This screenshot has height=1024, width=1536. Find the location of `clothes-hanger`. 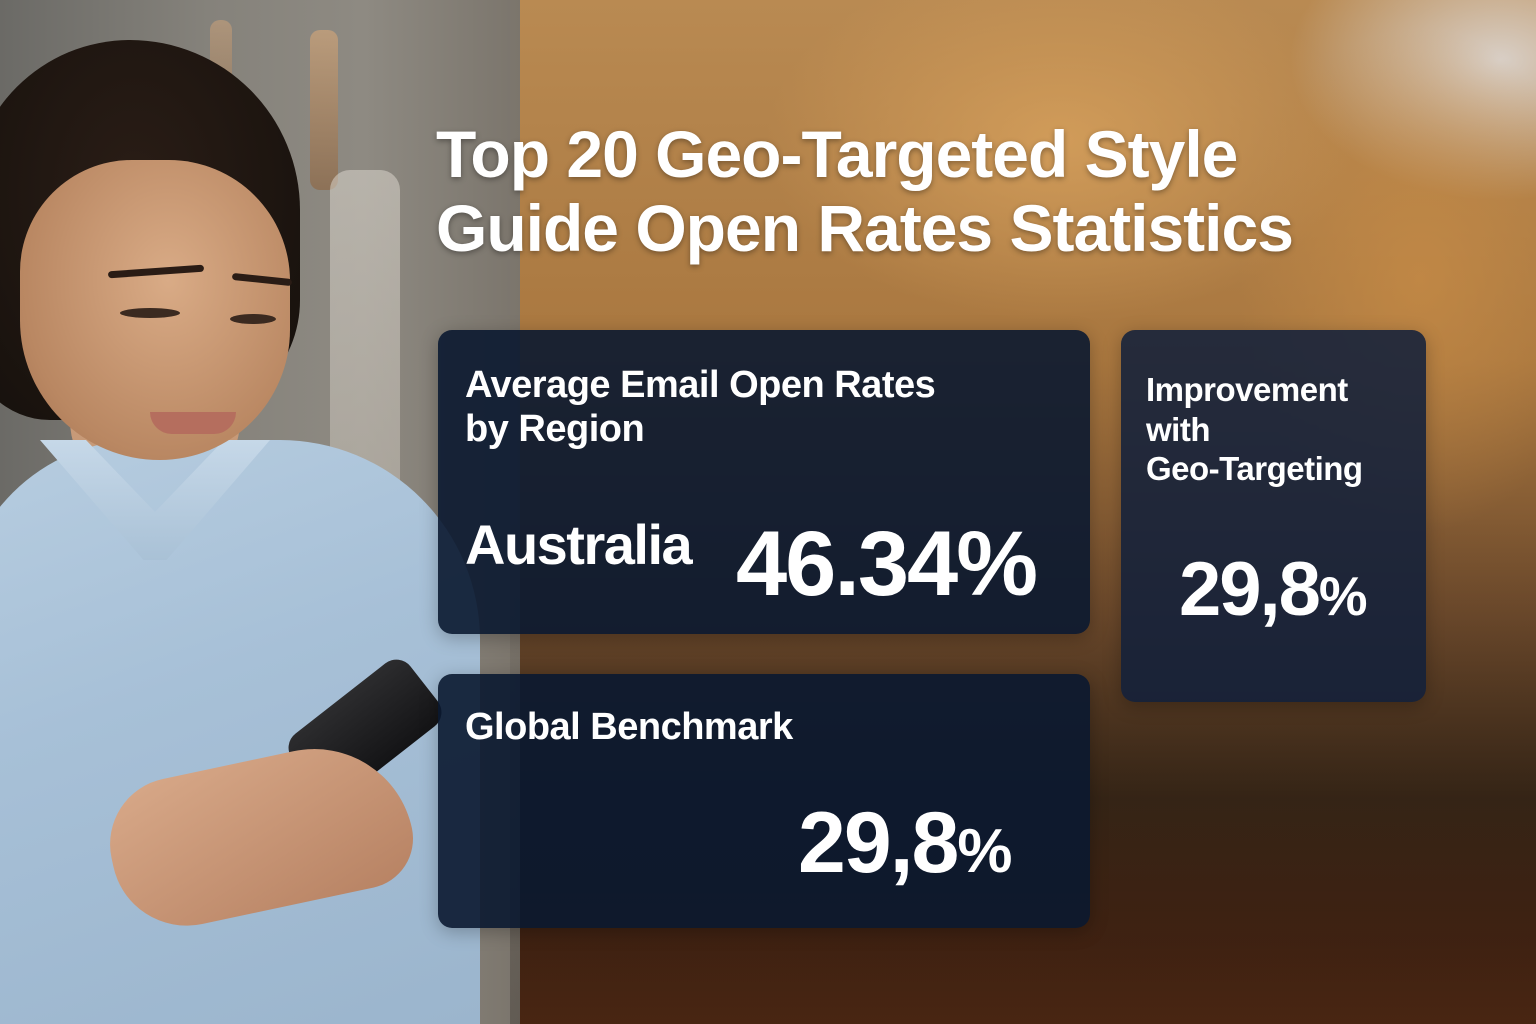

clothes-hanger is located at coordinates (324, 110).